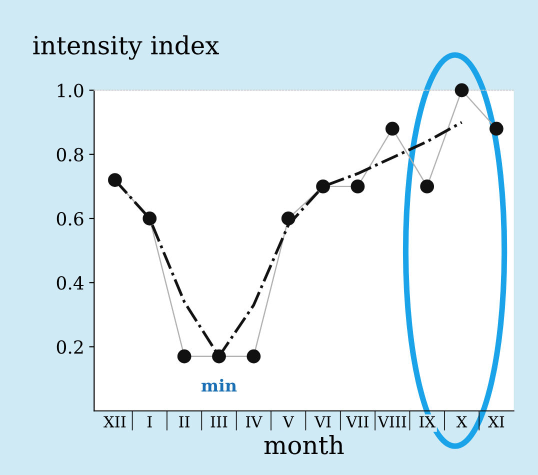  What do you see at coordinates (304, 444) in the screenshot?
I see `x-axis-title: month` at bounding box center [304, 444].